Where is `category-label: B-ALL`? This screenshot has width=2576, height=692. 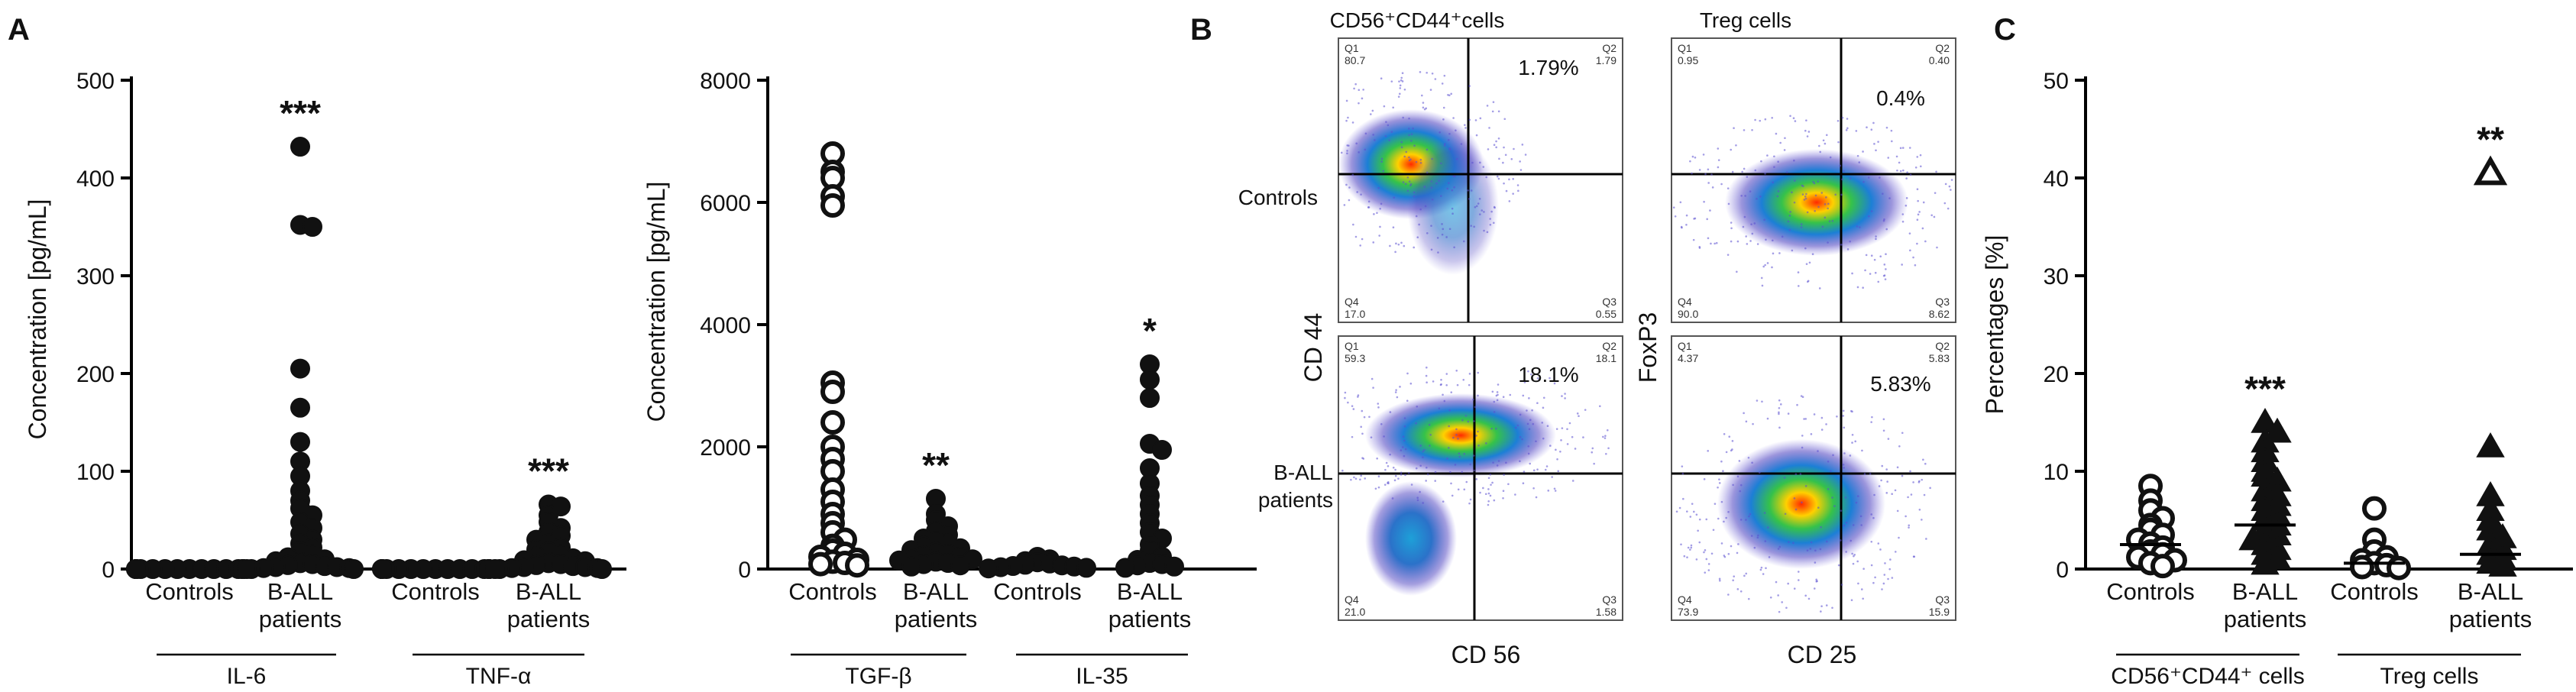
category-label: B-ALL is located at coordinates (1150, 591).